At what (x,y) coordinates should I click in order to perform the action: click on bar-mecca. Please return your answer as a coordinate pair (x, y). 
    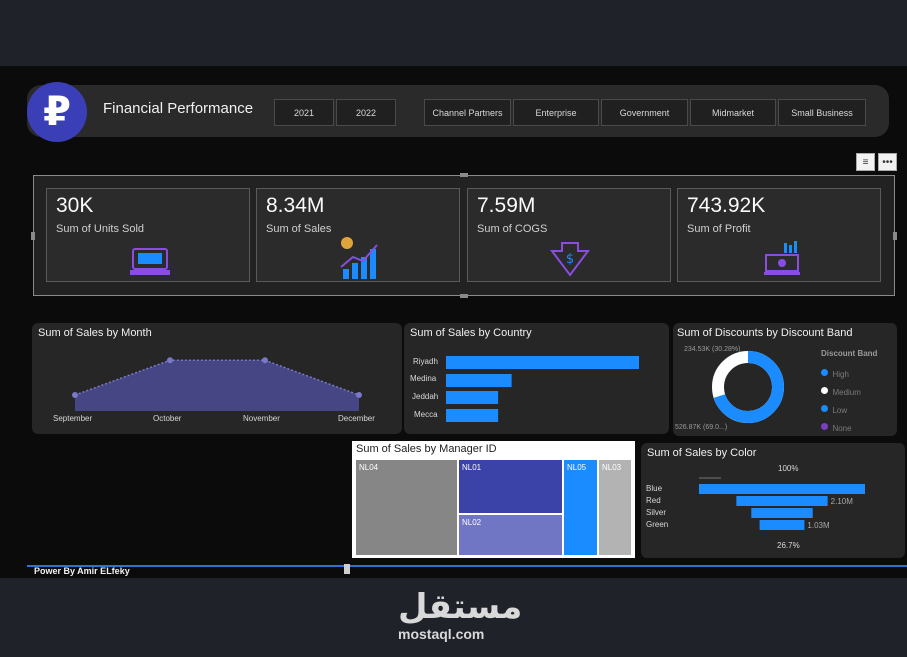
    Looking at the image, I should click on (472, 415).